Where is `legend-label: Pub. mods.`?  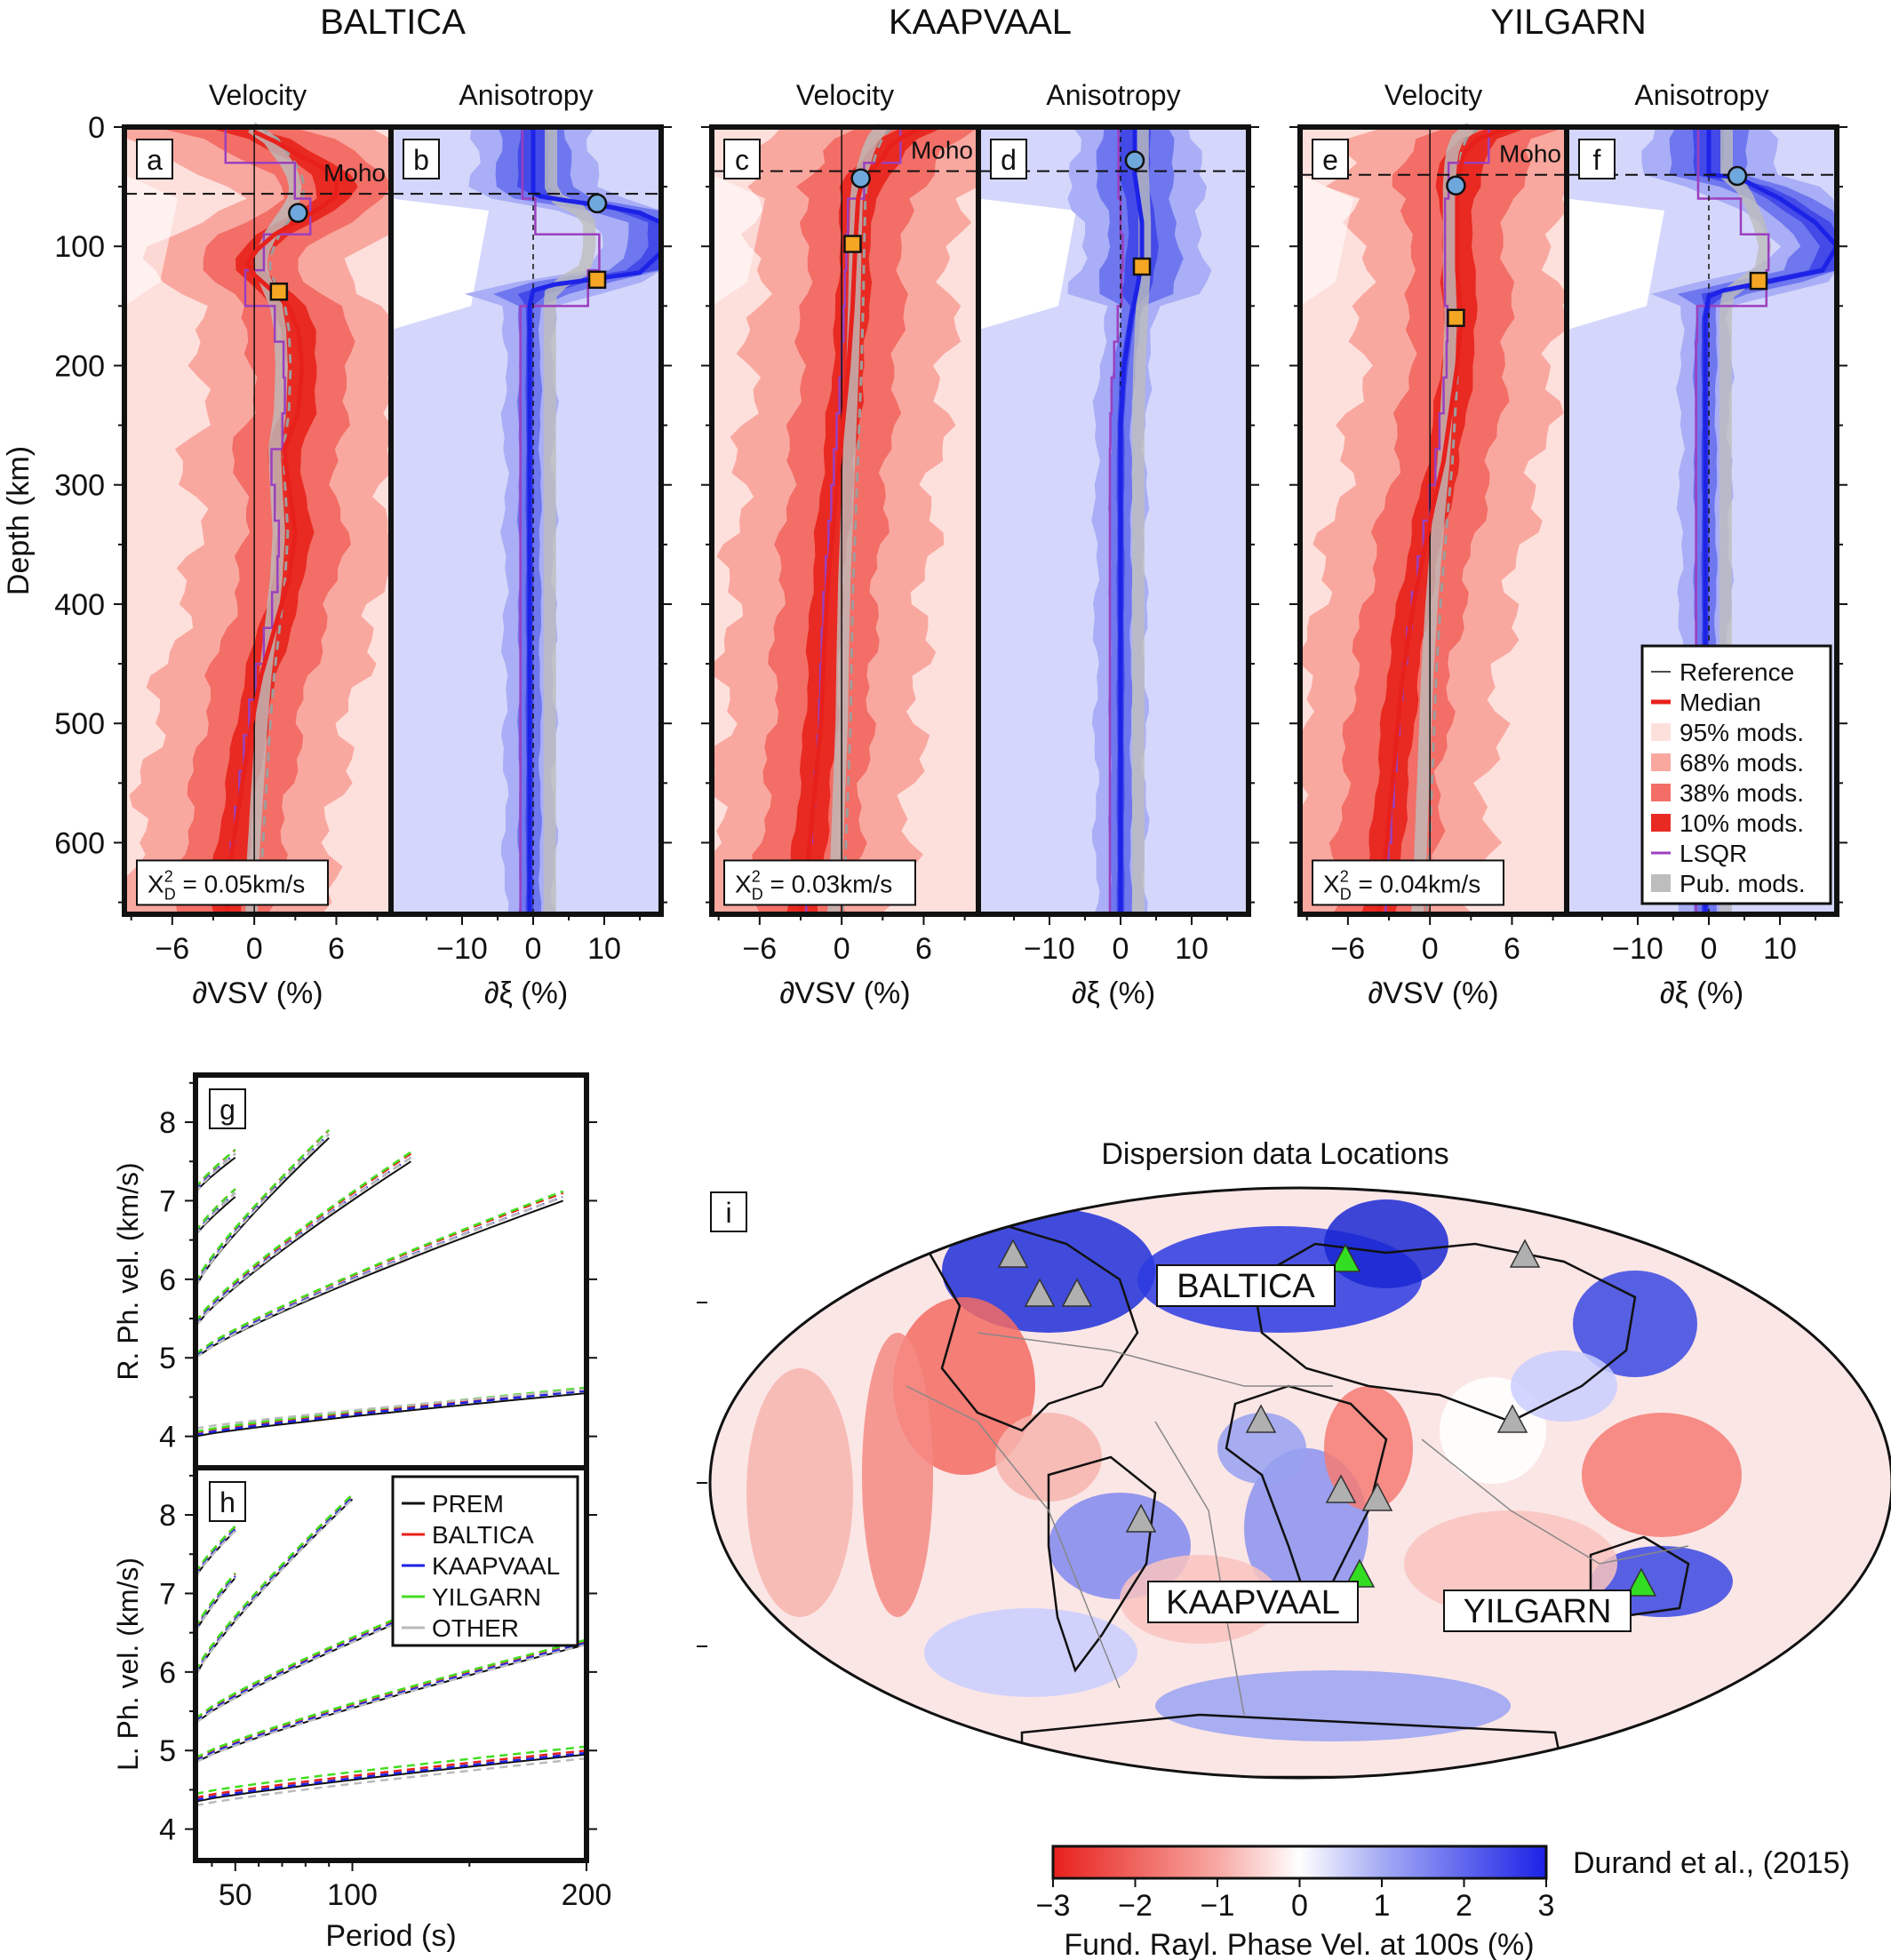
legend-label: Pub. mods. is located at coordinates (1743, 884).